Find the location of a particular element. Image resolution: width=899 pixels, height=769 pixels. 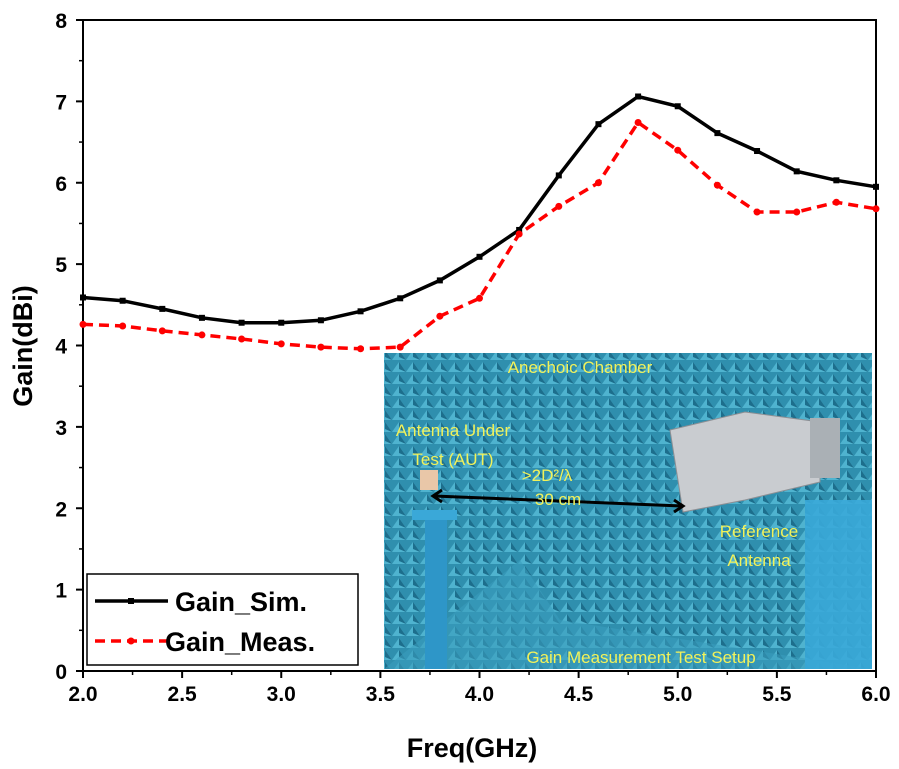

distance-arrow is located at coordinates (558, 501).